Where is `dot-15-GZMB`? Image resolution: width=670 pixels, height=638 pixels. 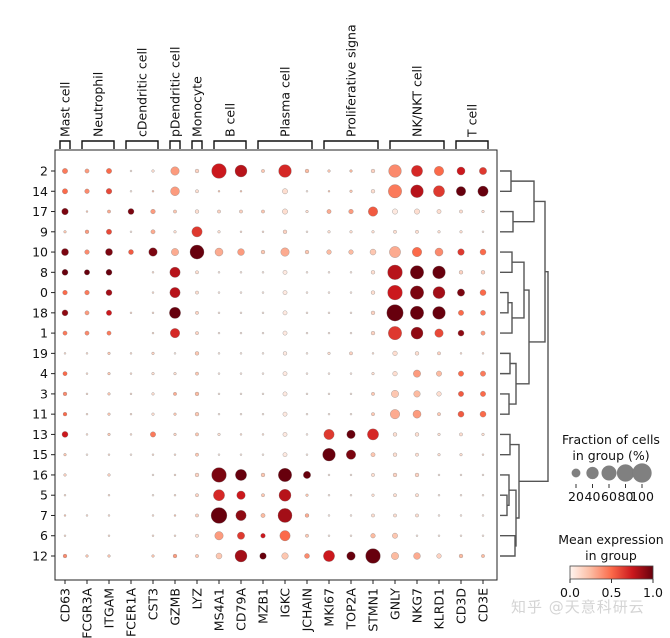 dot-15-GZMB is located at coordinates (175, 454).